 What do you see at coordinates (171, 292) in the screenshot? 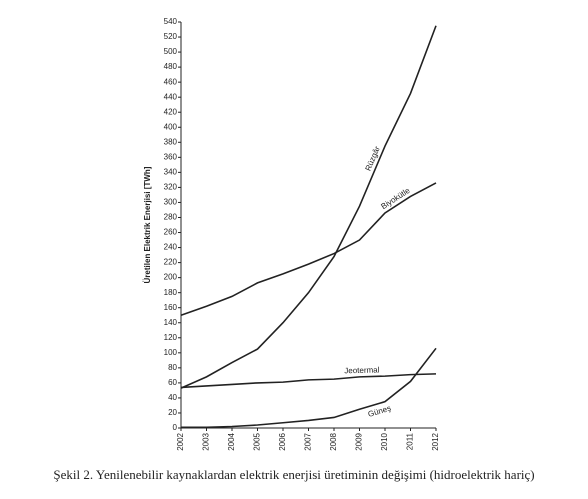
I see `y-tick-label: 180` at bounding box center [171, 292].